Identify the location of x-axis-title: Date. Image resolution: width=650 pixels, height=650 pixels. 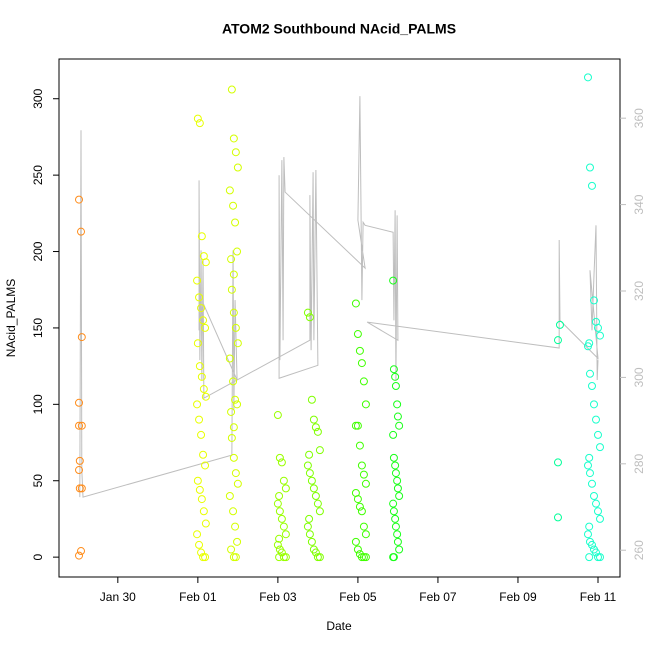
(339, 626).